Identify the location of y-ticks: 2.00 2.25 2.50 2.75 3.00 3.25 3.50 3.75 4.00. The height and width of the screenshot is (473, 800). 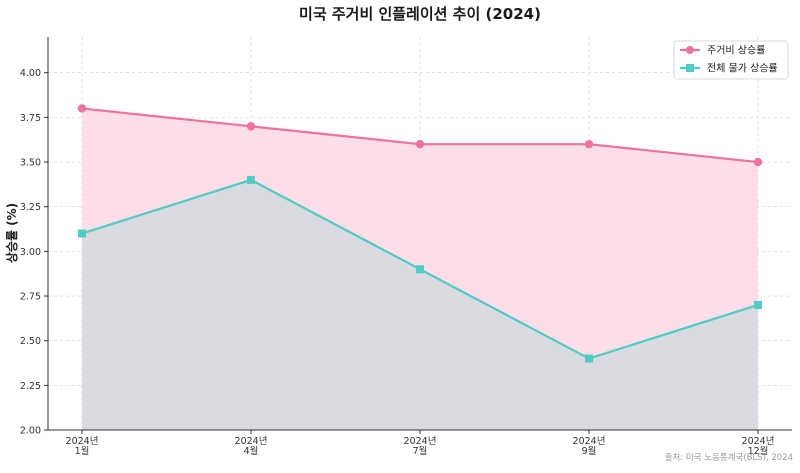
(34, 252).